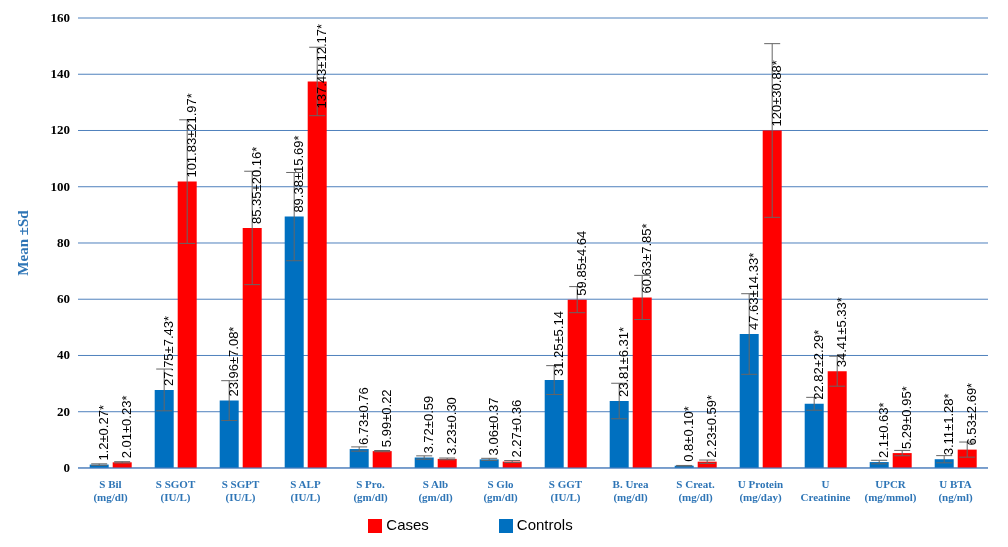 Image resolution: width=1008 pixels, height=547 pixels. Describe the element at coordinates (407, 524) in the screenshot. I see `legend-label: Cases` at that location.